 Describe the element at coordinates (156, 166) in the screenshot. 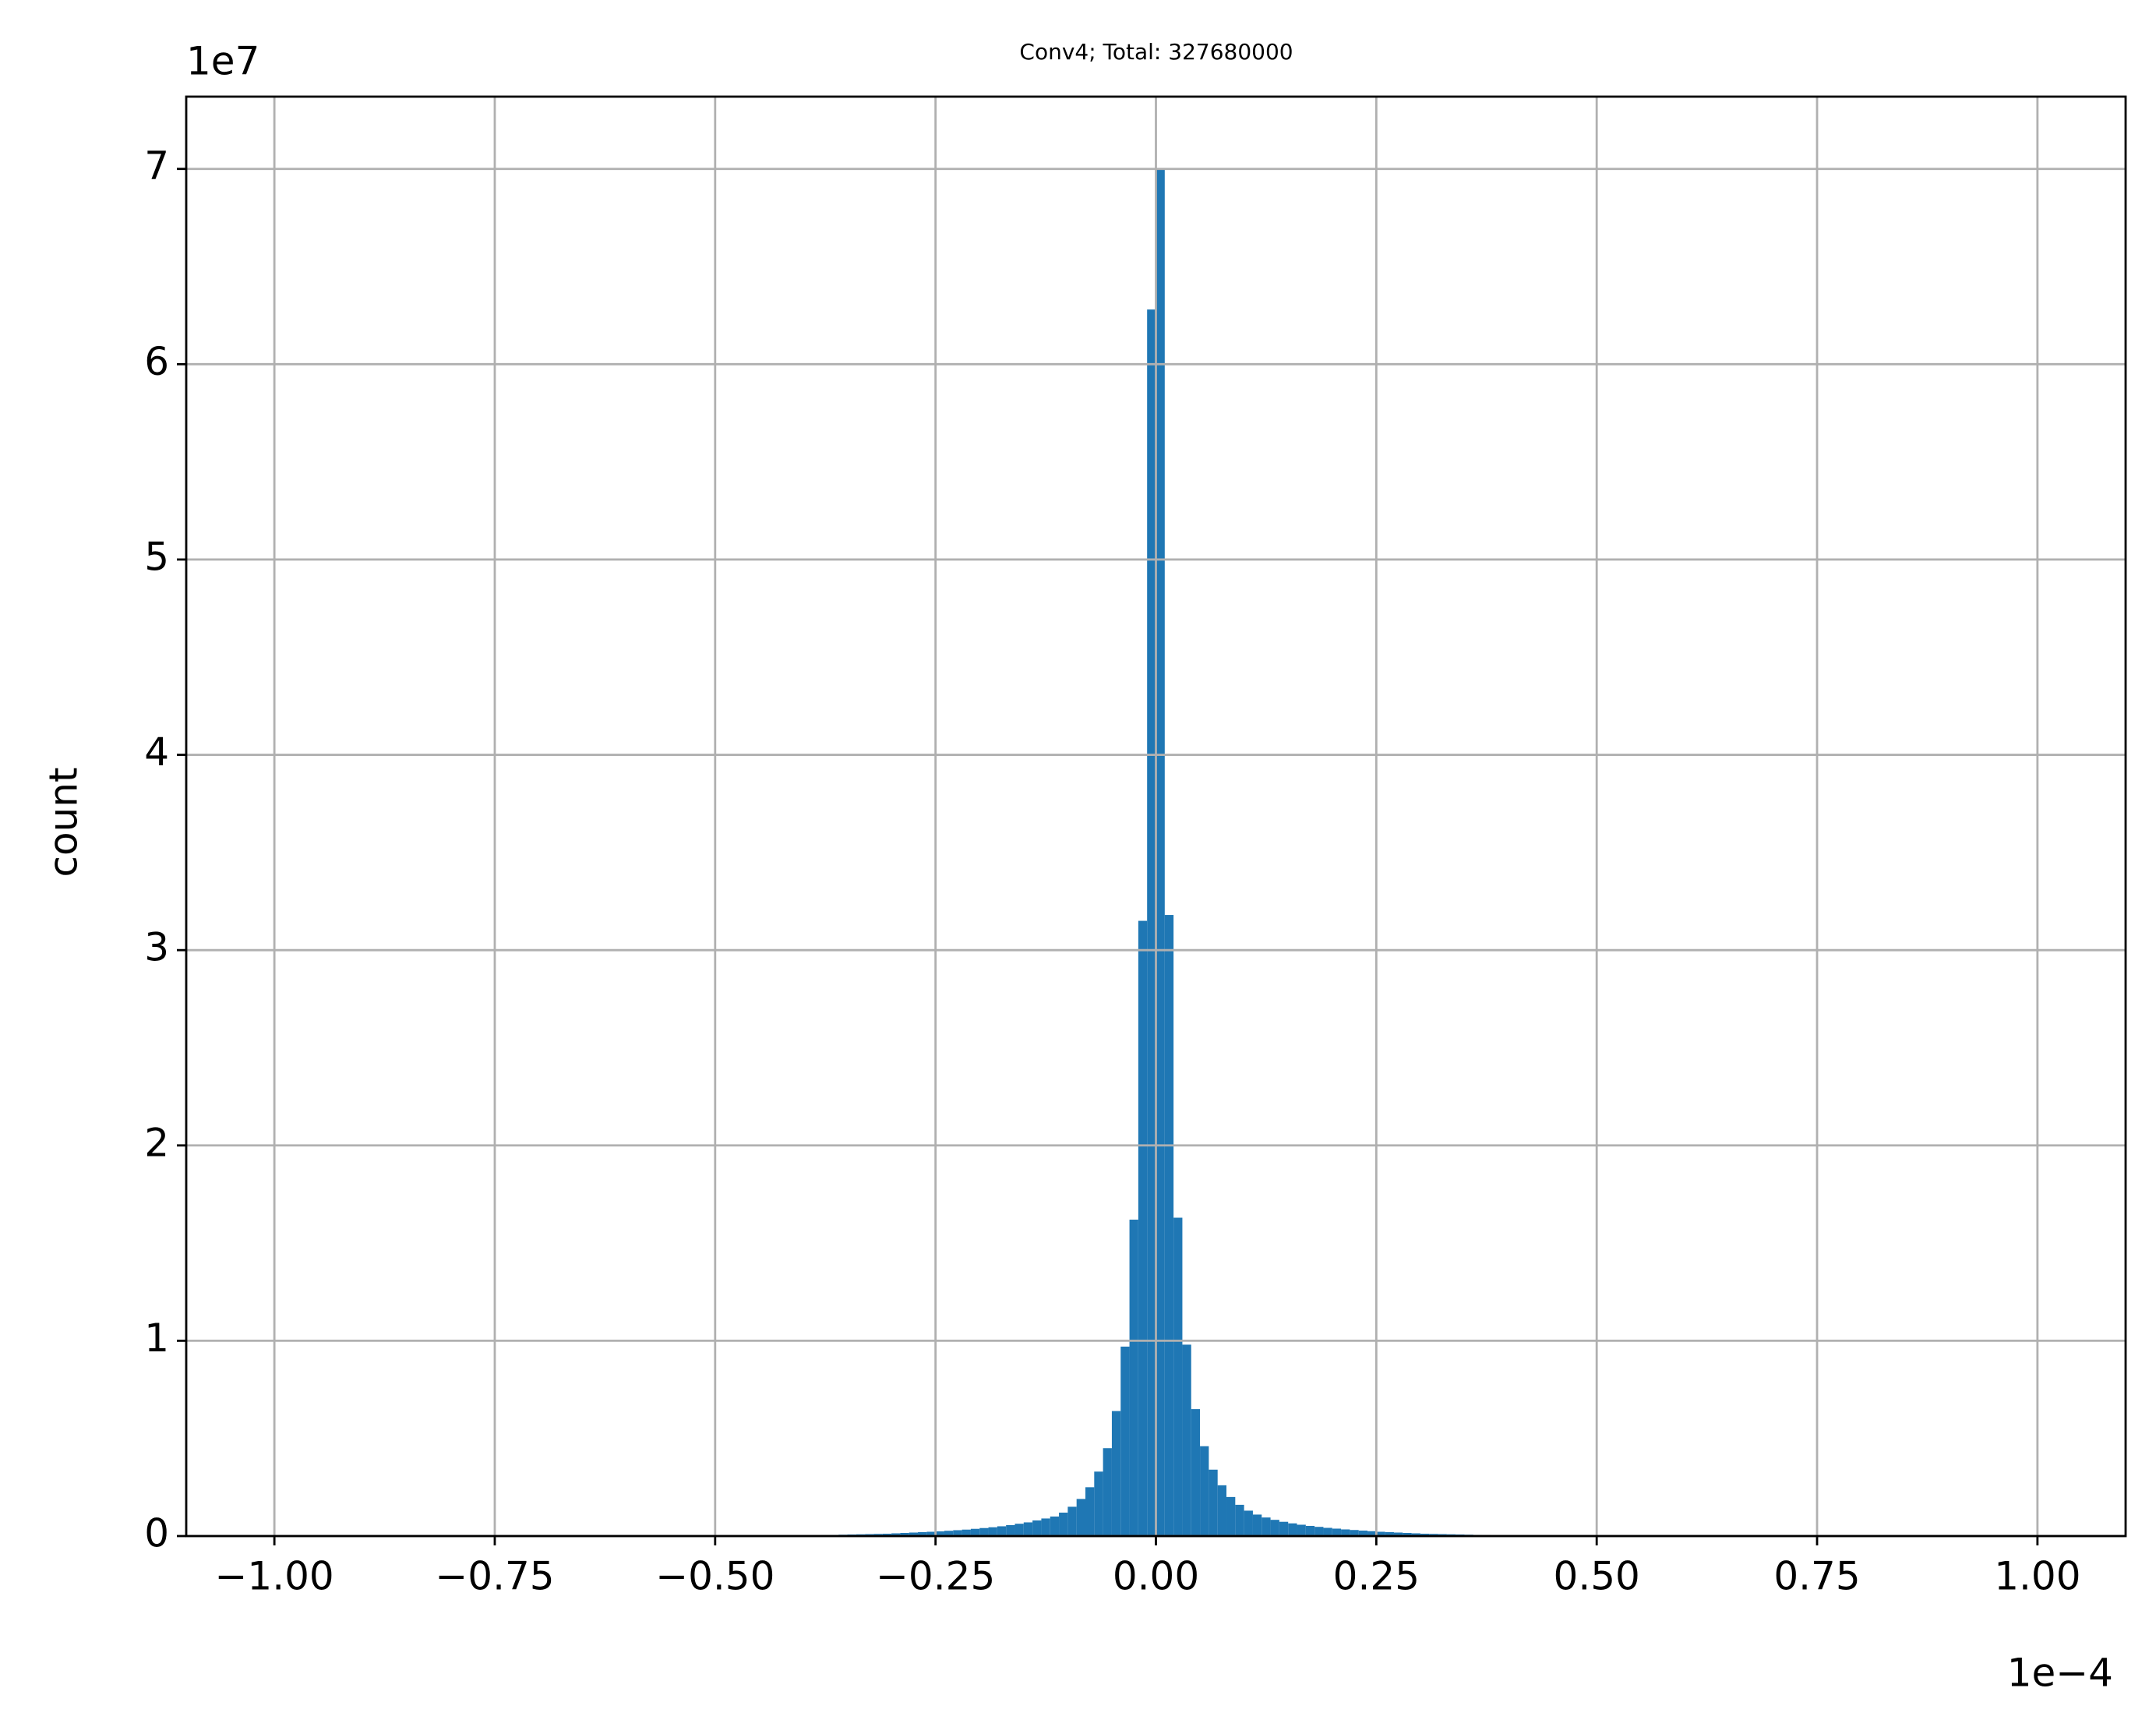

I see `y-tick-label: 7` at that location.